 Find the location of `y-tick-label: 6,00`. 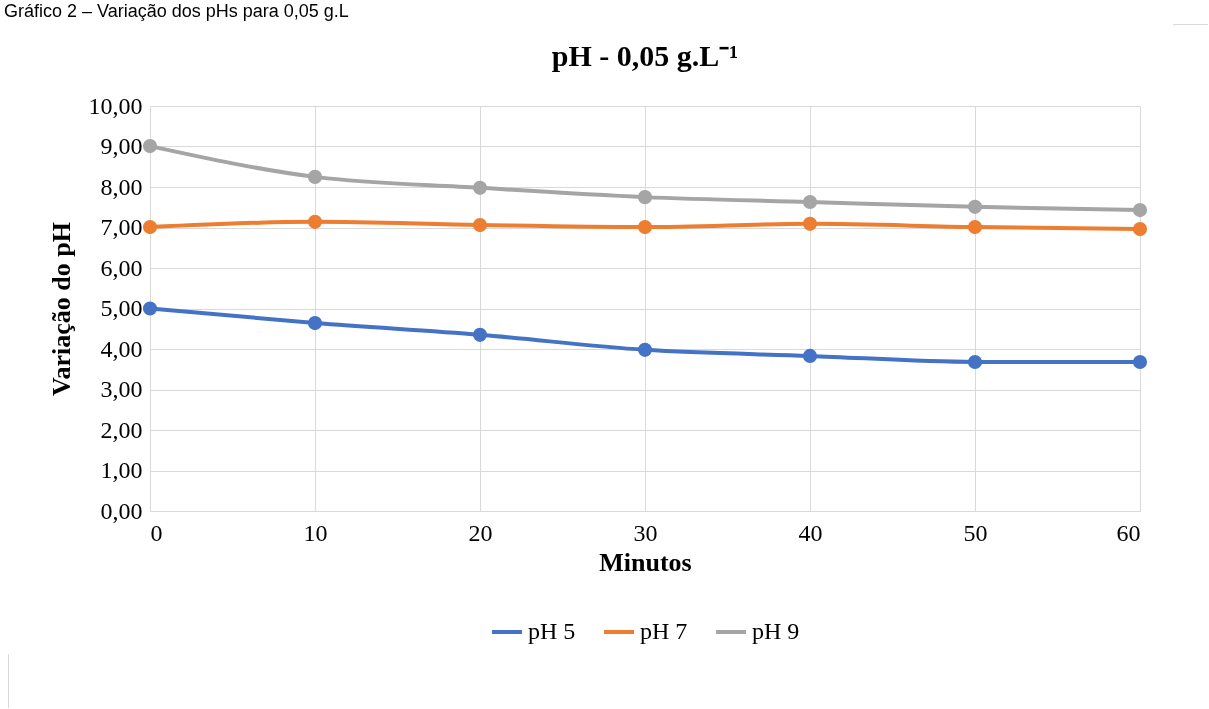

y-tick-label: 6,00 is located at coordinates (121, 267).